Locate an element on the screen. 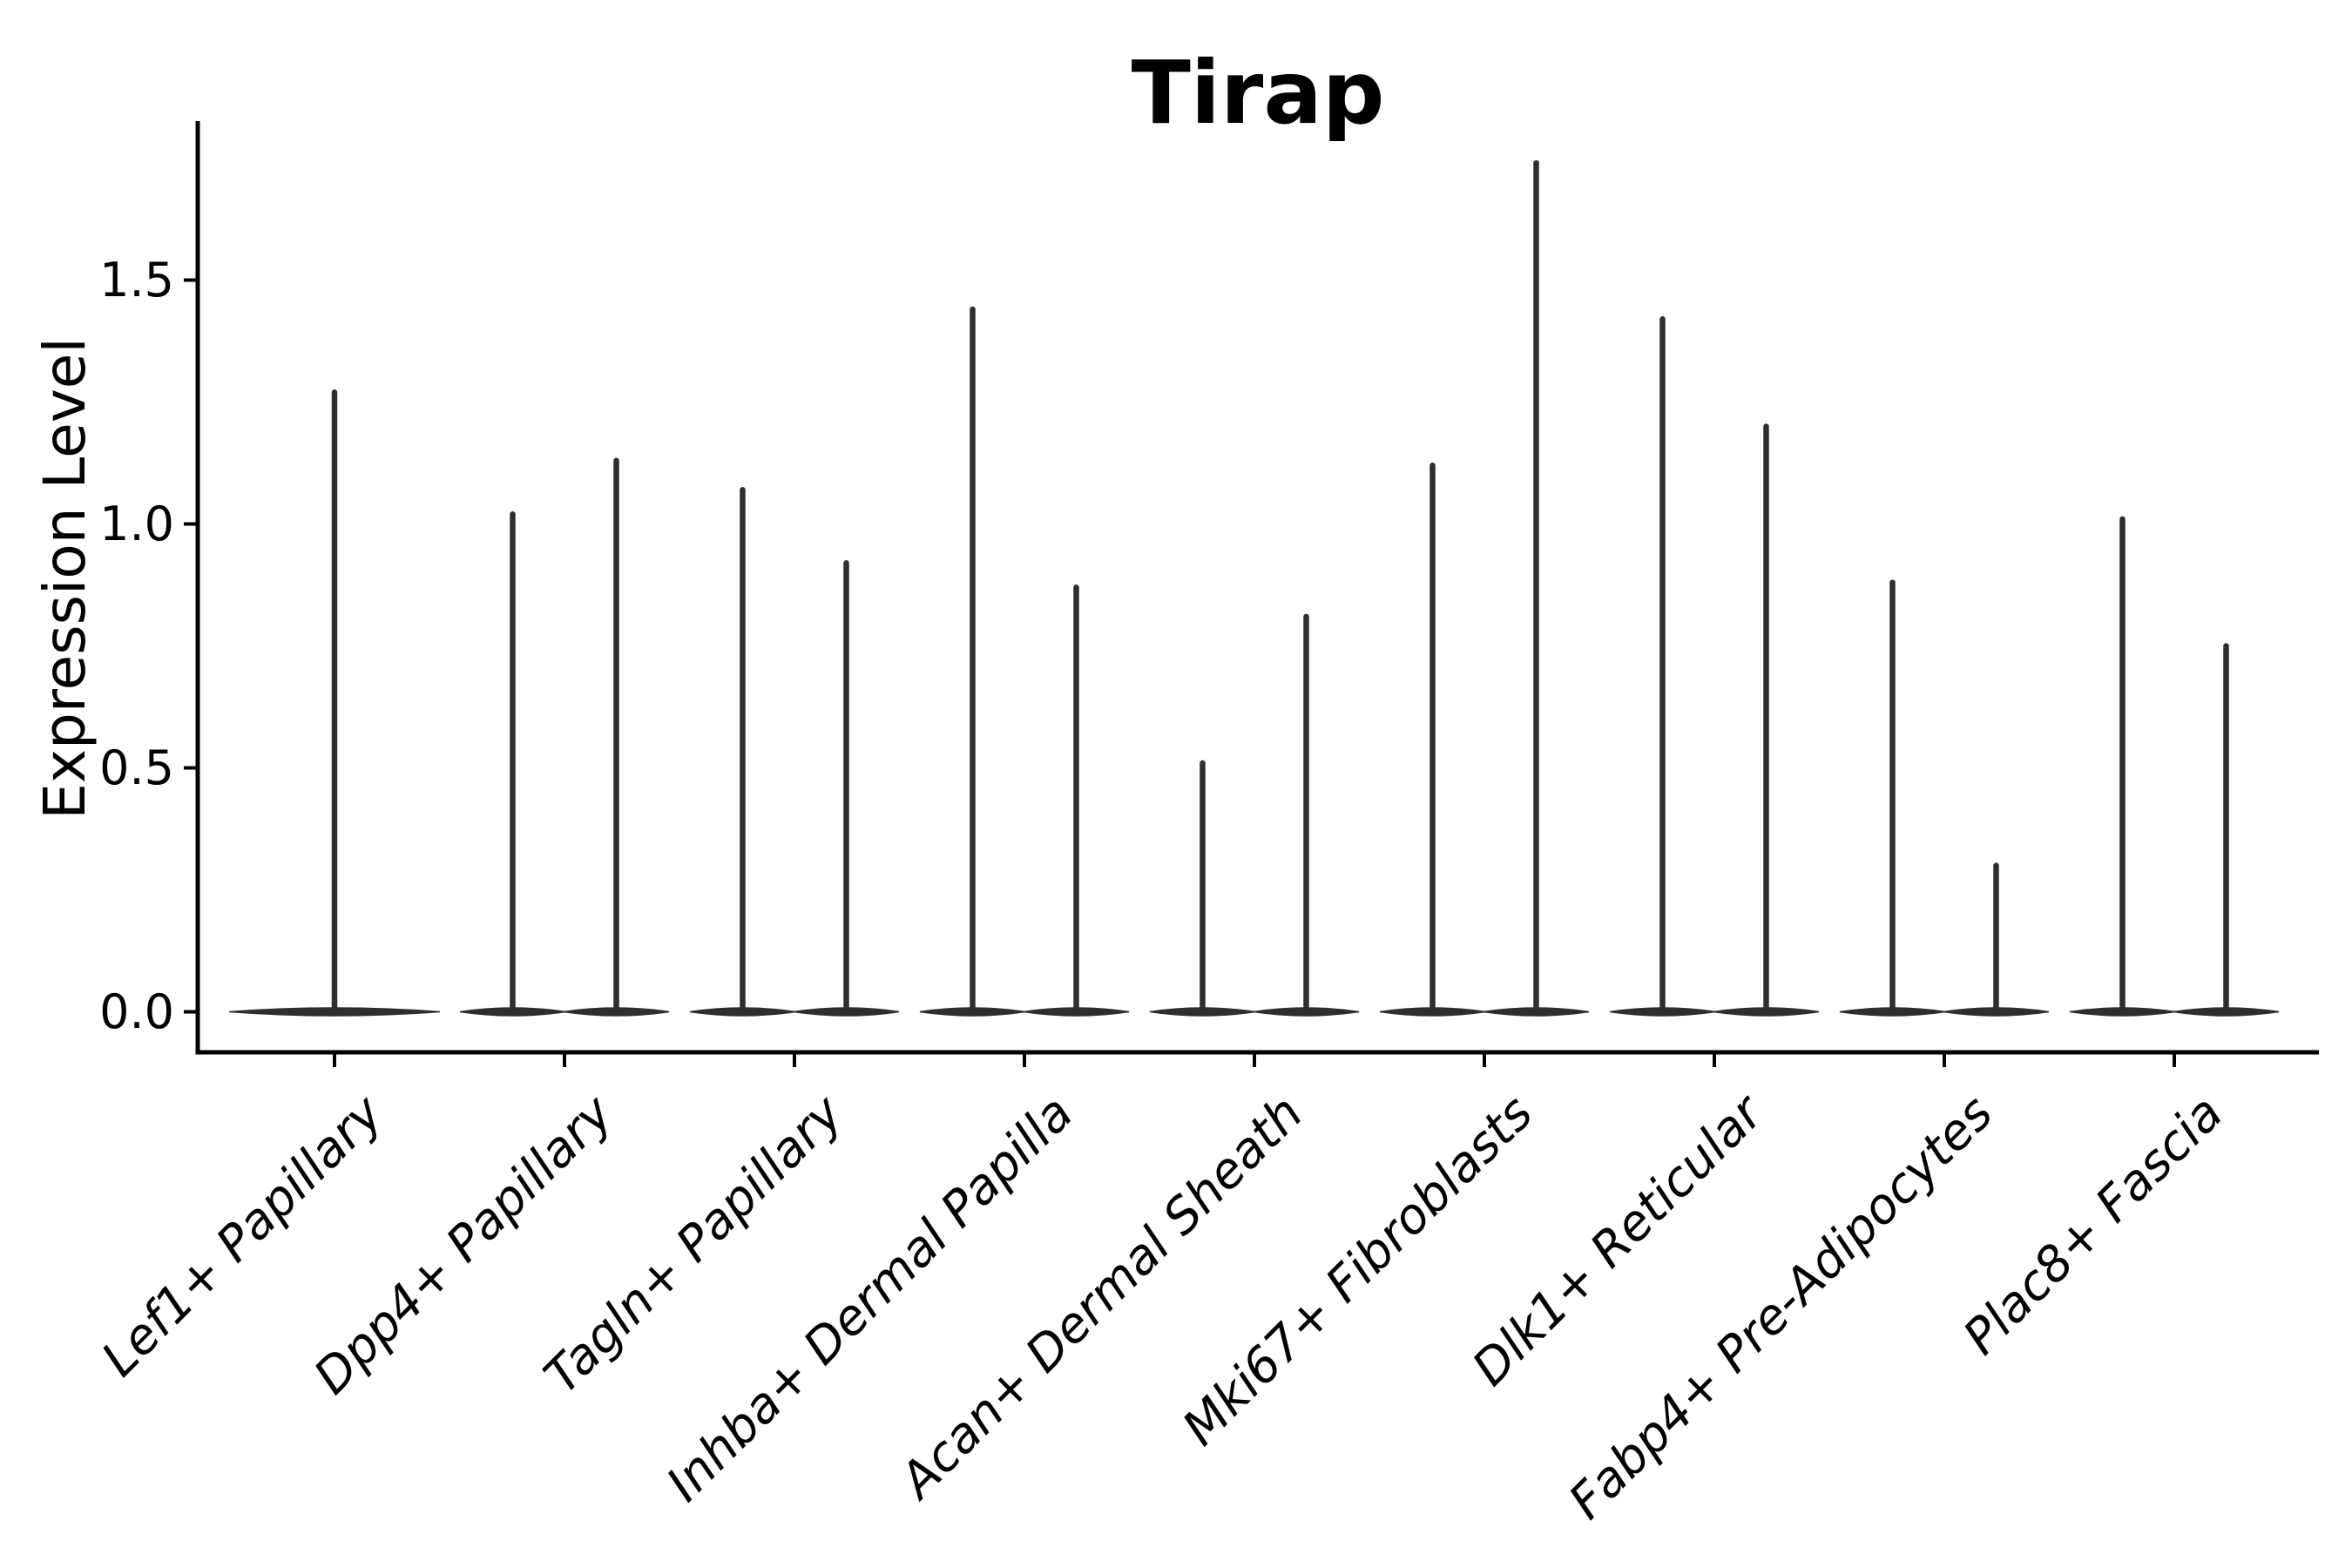  y-tick-label: 1.0 is located at coordinates (136, 523).